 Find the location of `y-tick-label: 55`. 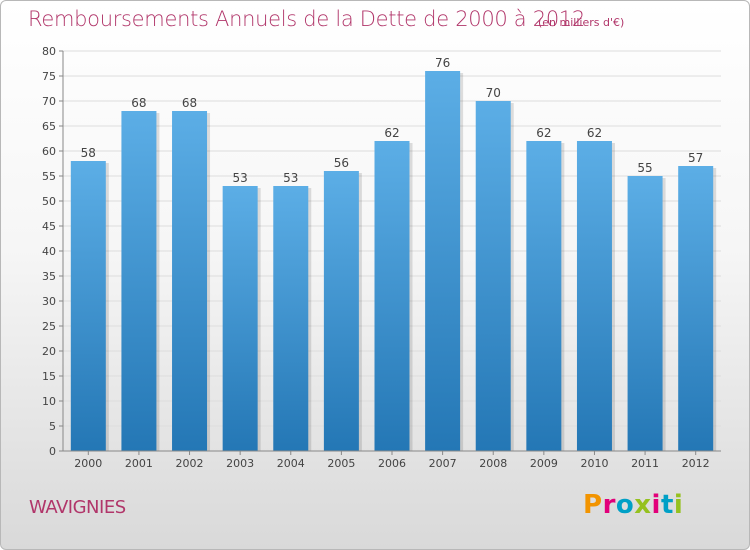

y-tick-label: 55 is located at coordinates (49, 176).